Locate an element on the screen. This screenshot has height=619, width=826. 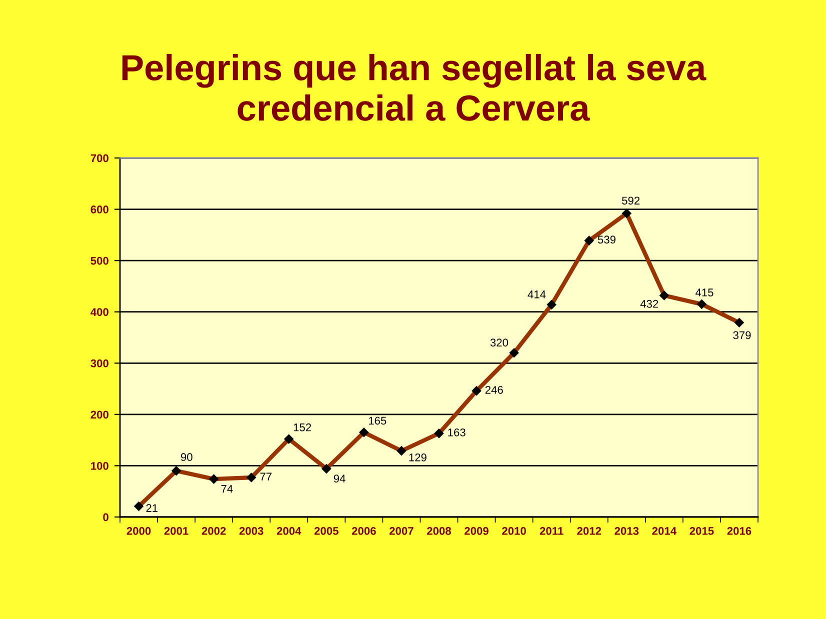
x-tick-label: 2009 is located at coordinates (476, 531).